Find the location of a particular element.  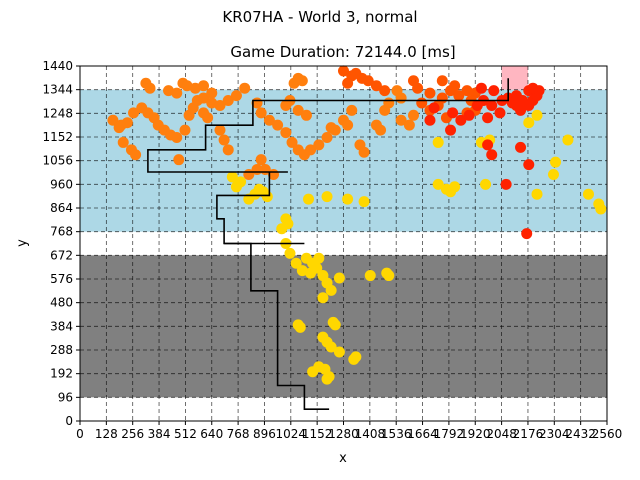

y-tick-label: 96 is located at coordinates (65, 397).